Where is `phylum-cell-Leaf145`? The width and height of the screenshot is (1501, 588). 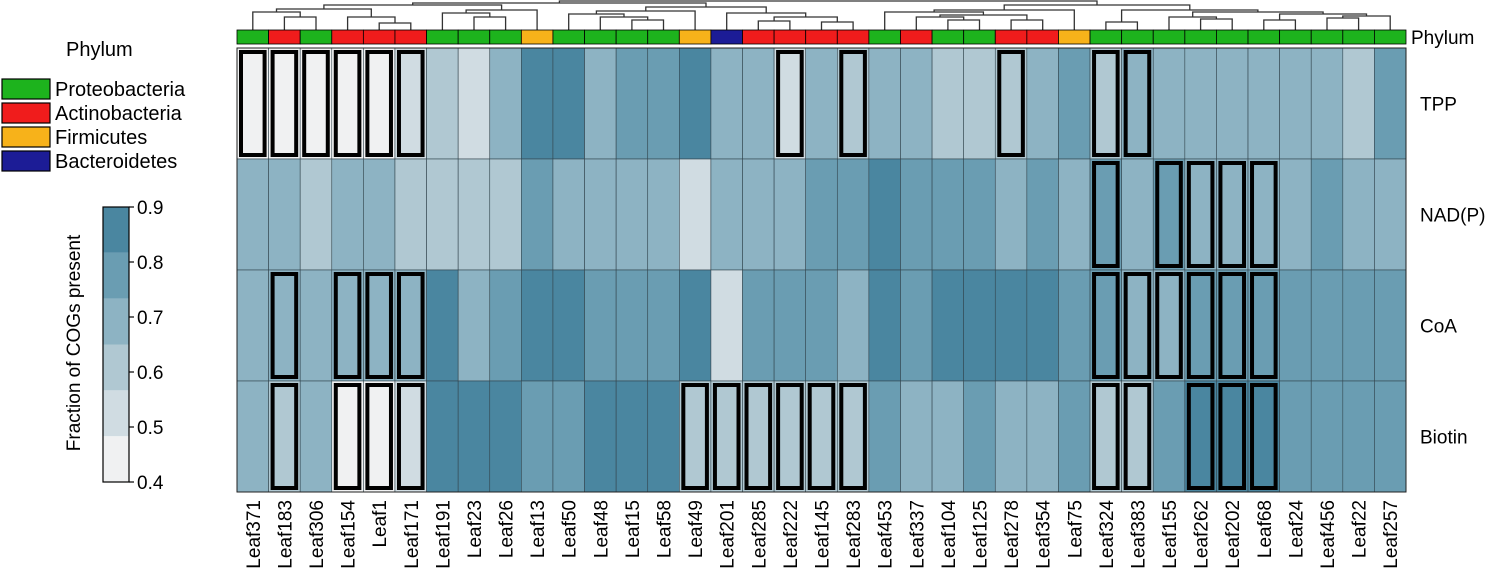 phylum-cell-Leaf145 is located at coordinates (821, 37).